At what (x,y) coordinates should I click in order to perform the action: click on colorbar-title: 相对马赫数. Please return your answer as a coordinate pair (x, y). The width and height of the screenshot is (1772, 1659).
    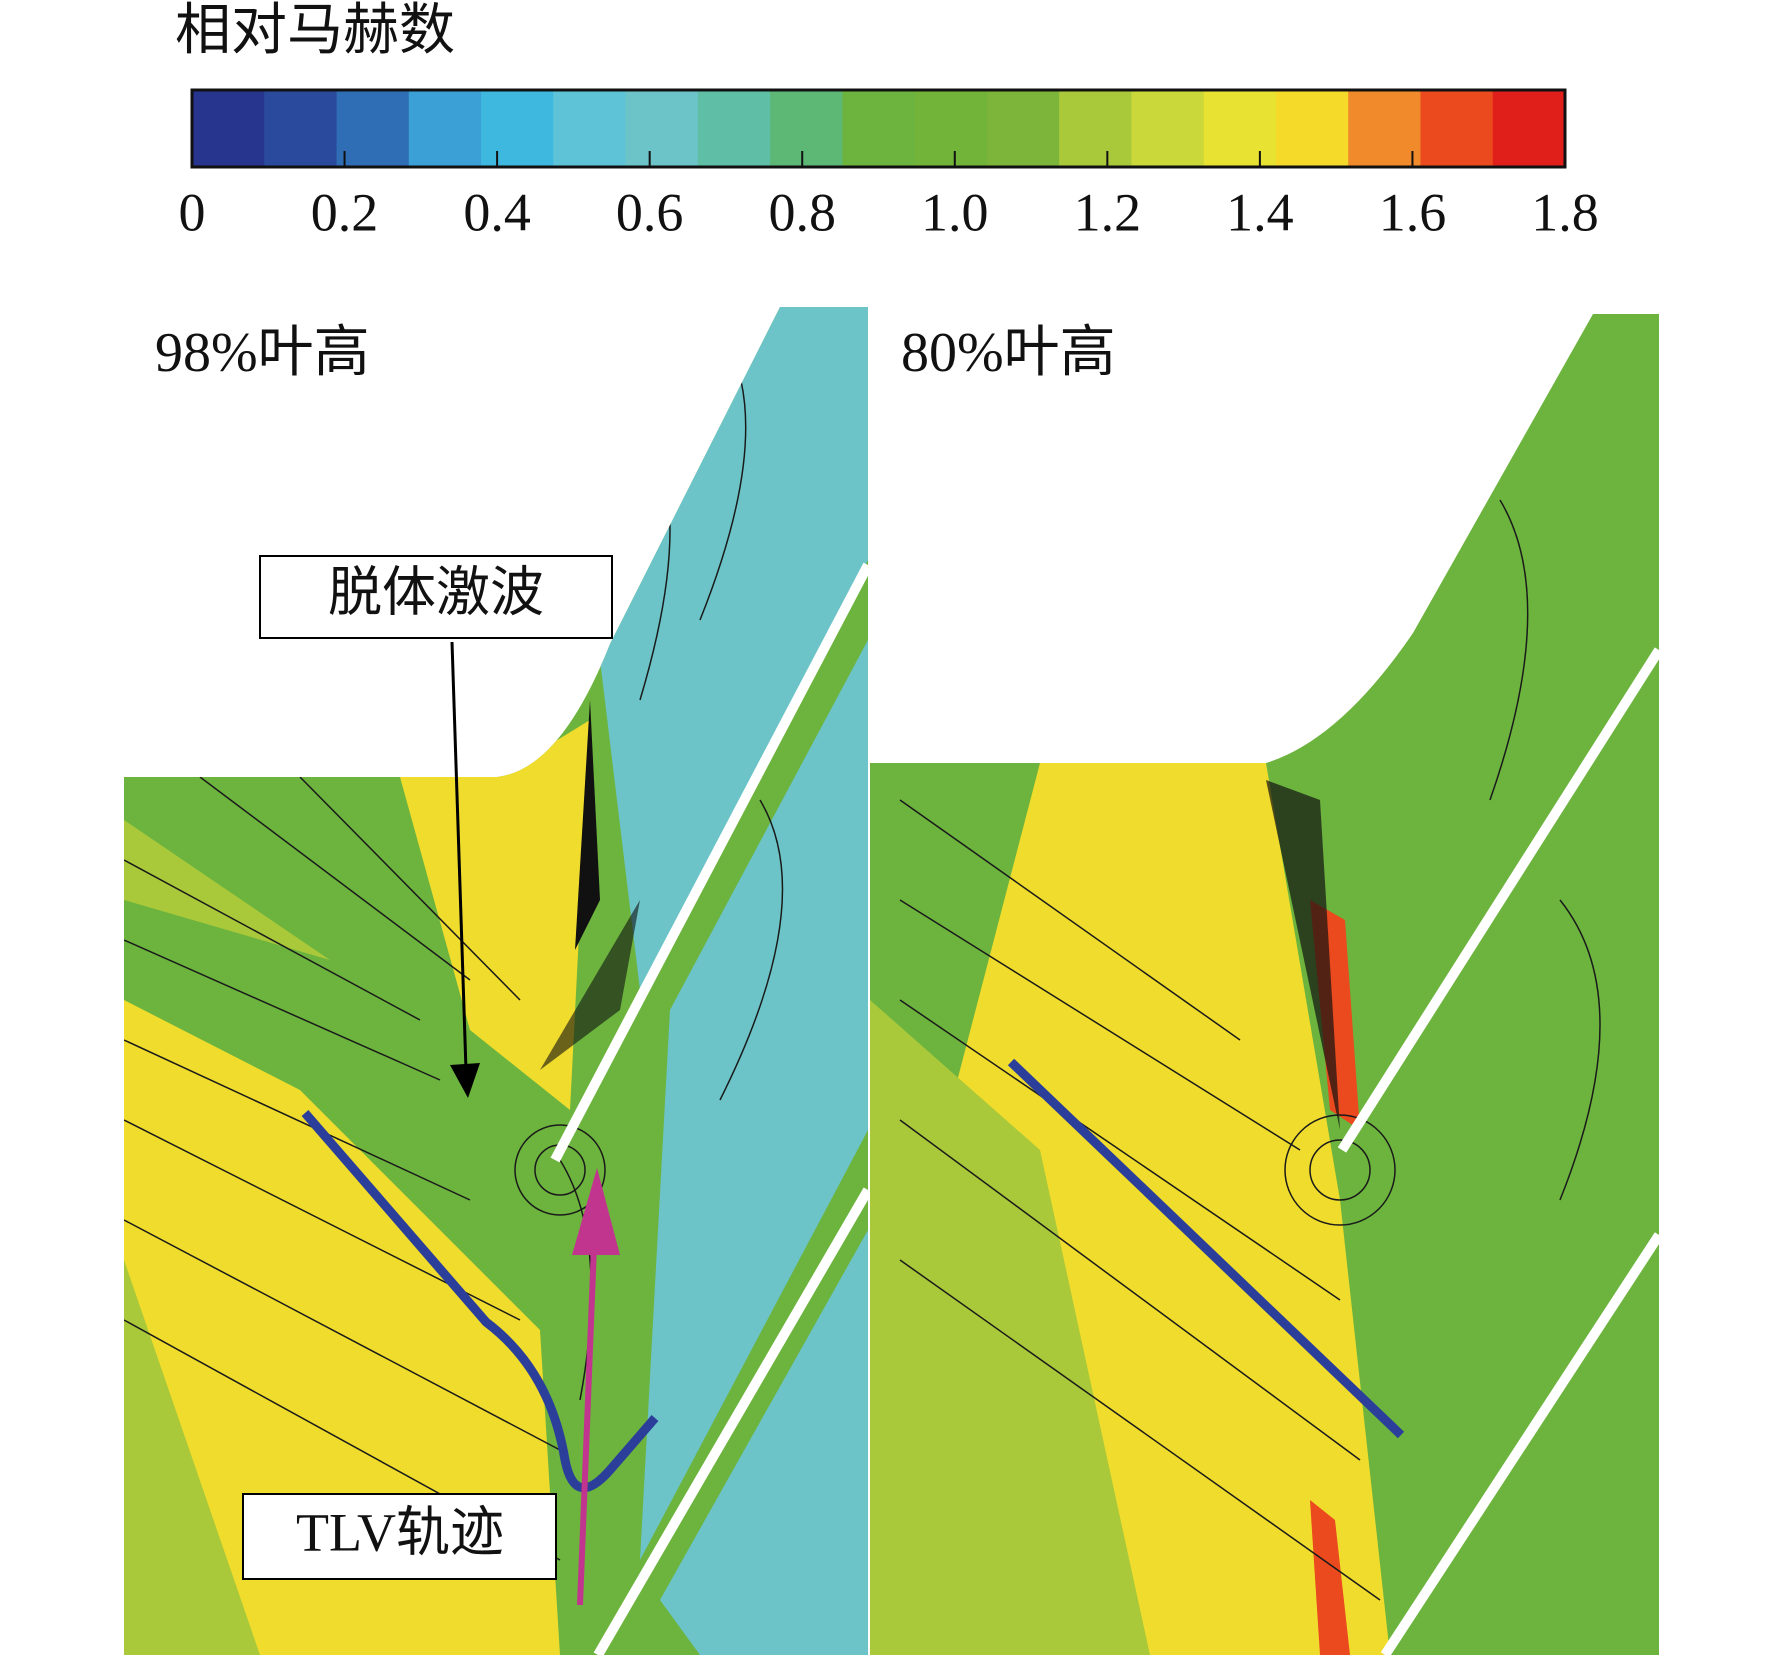
    Looking at the image, I should click on (315, 31).